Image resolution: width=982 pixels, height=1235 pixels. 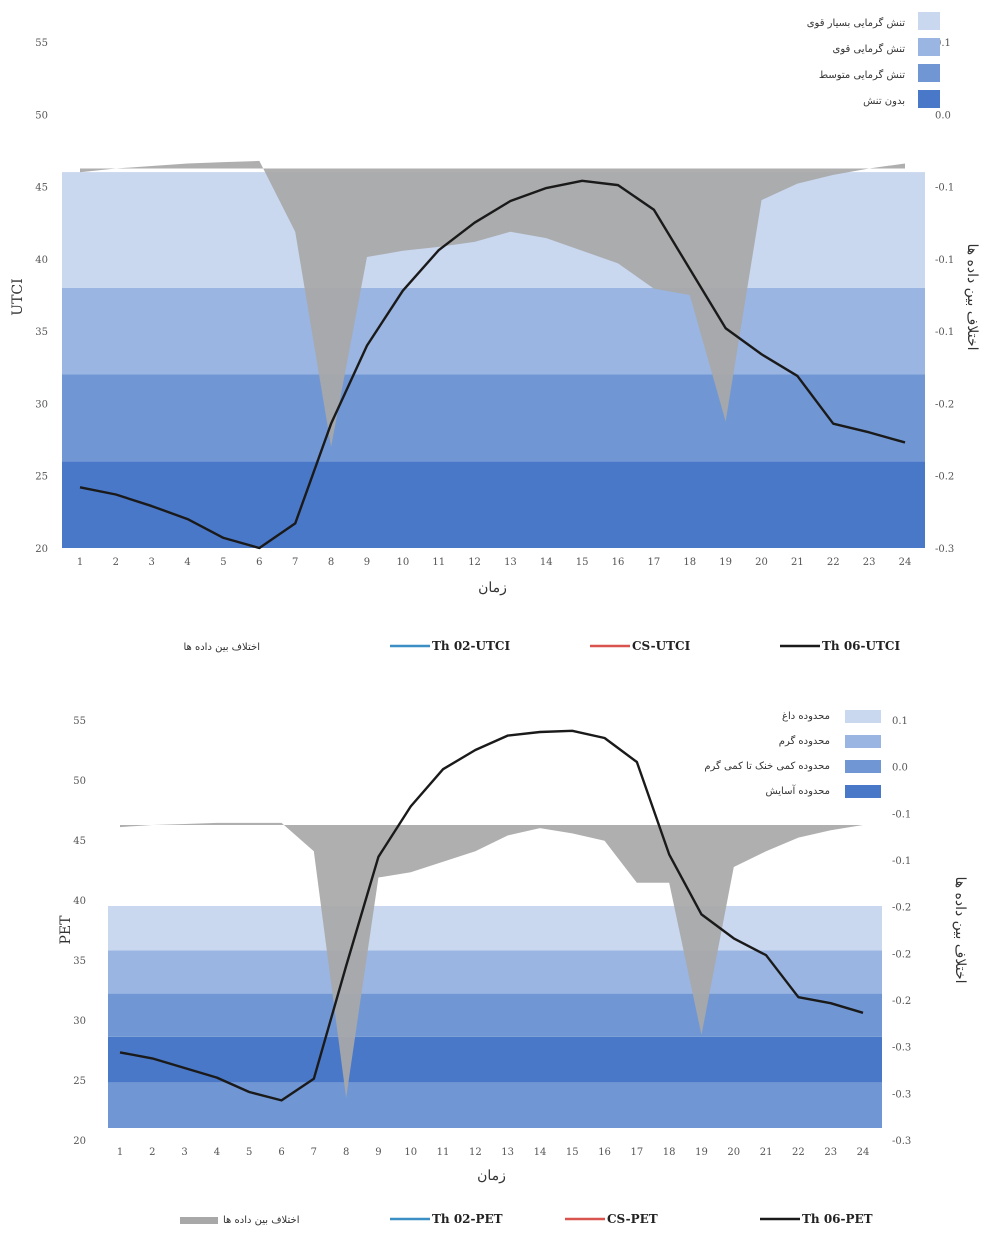 What do you see at coordinates (798, 790) in the screenshot?
I see `band-legend-label: محدوده آسایش` at bounding box center [798, 790].